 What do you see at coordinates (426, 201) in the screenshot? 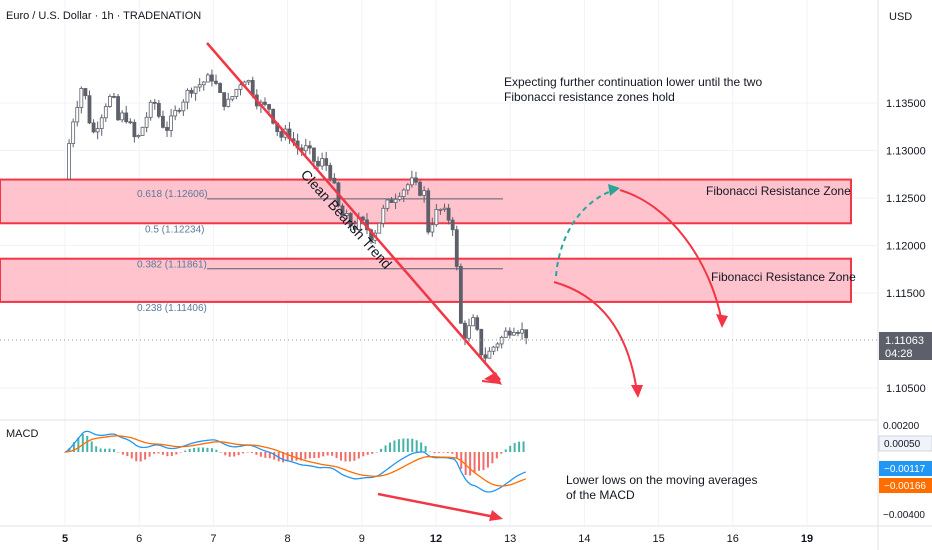
I see `fib-zone-upper` at bounding box center [426, 201].